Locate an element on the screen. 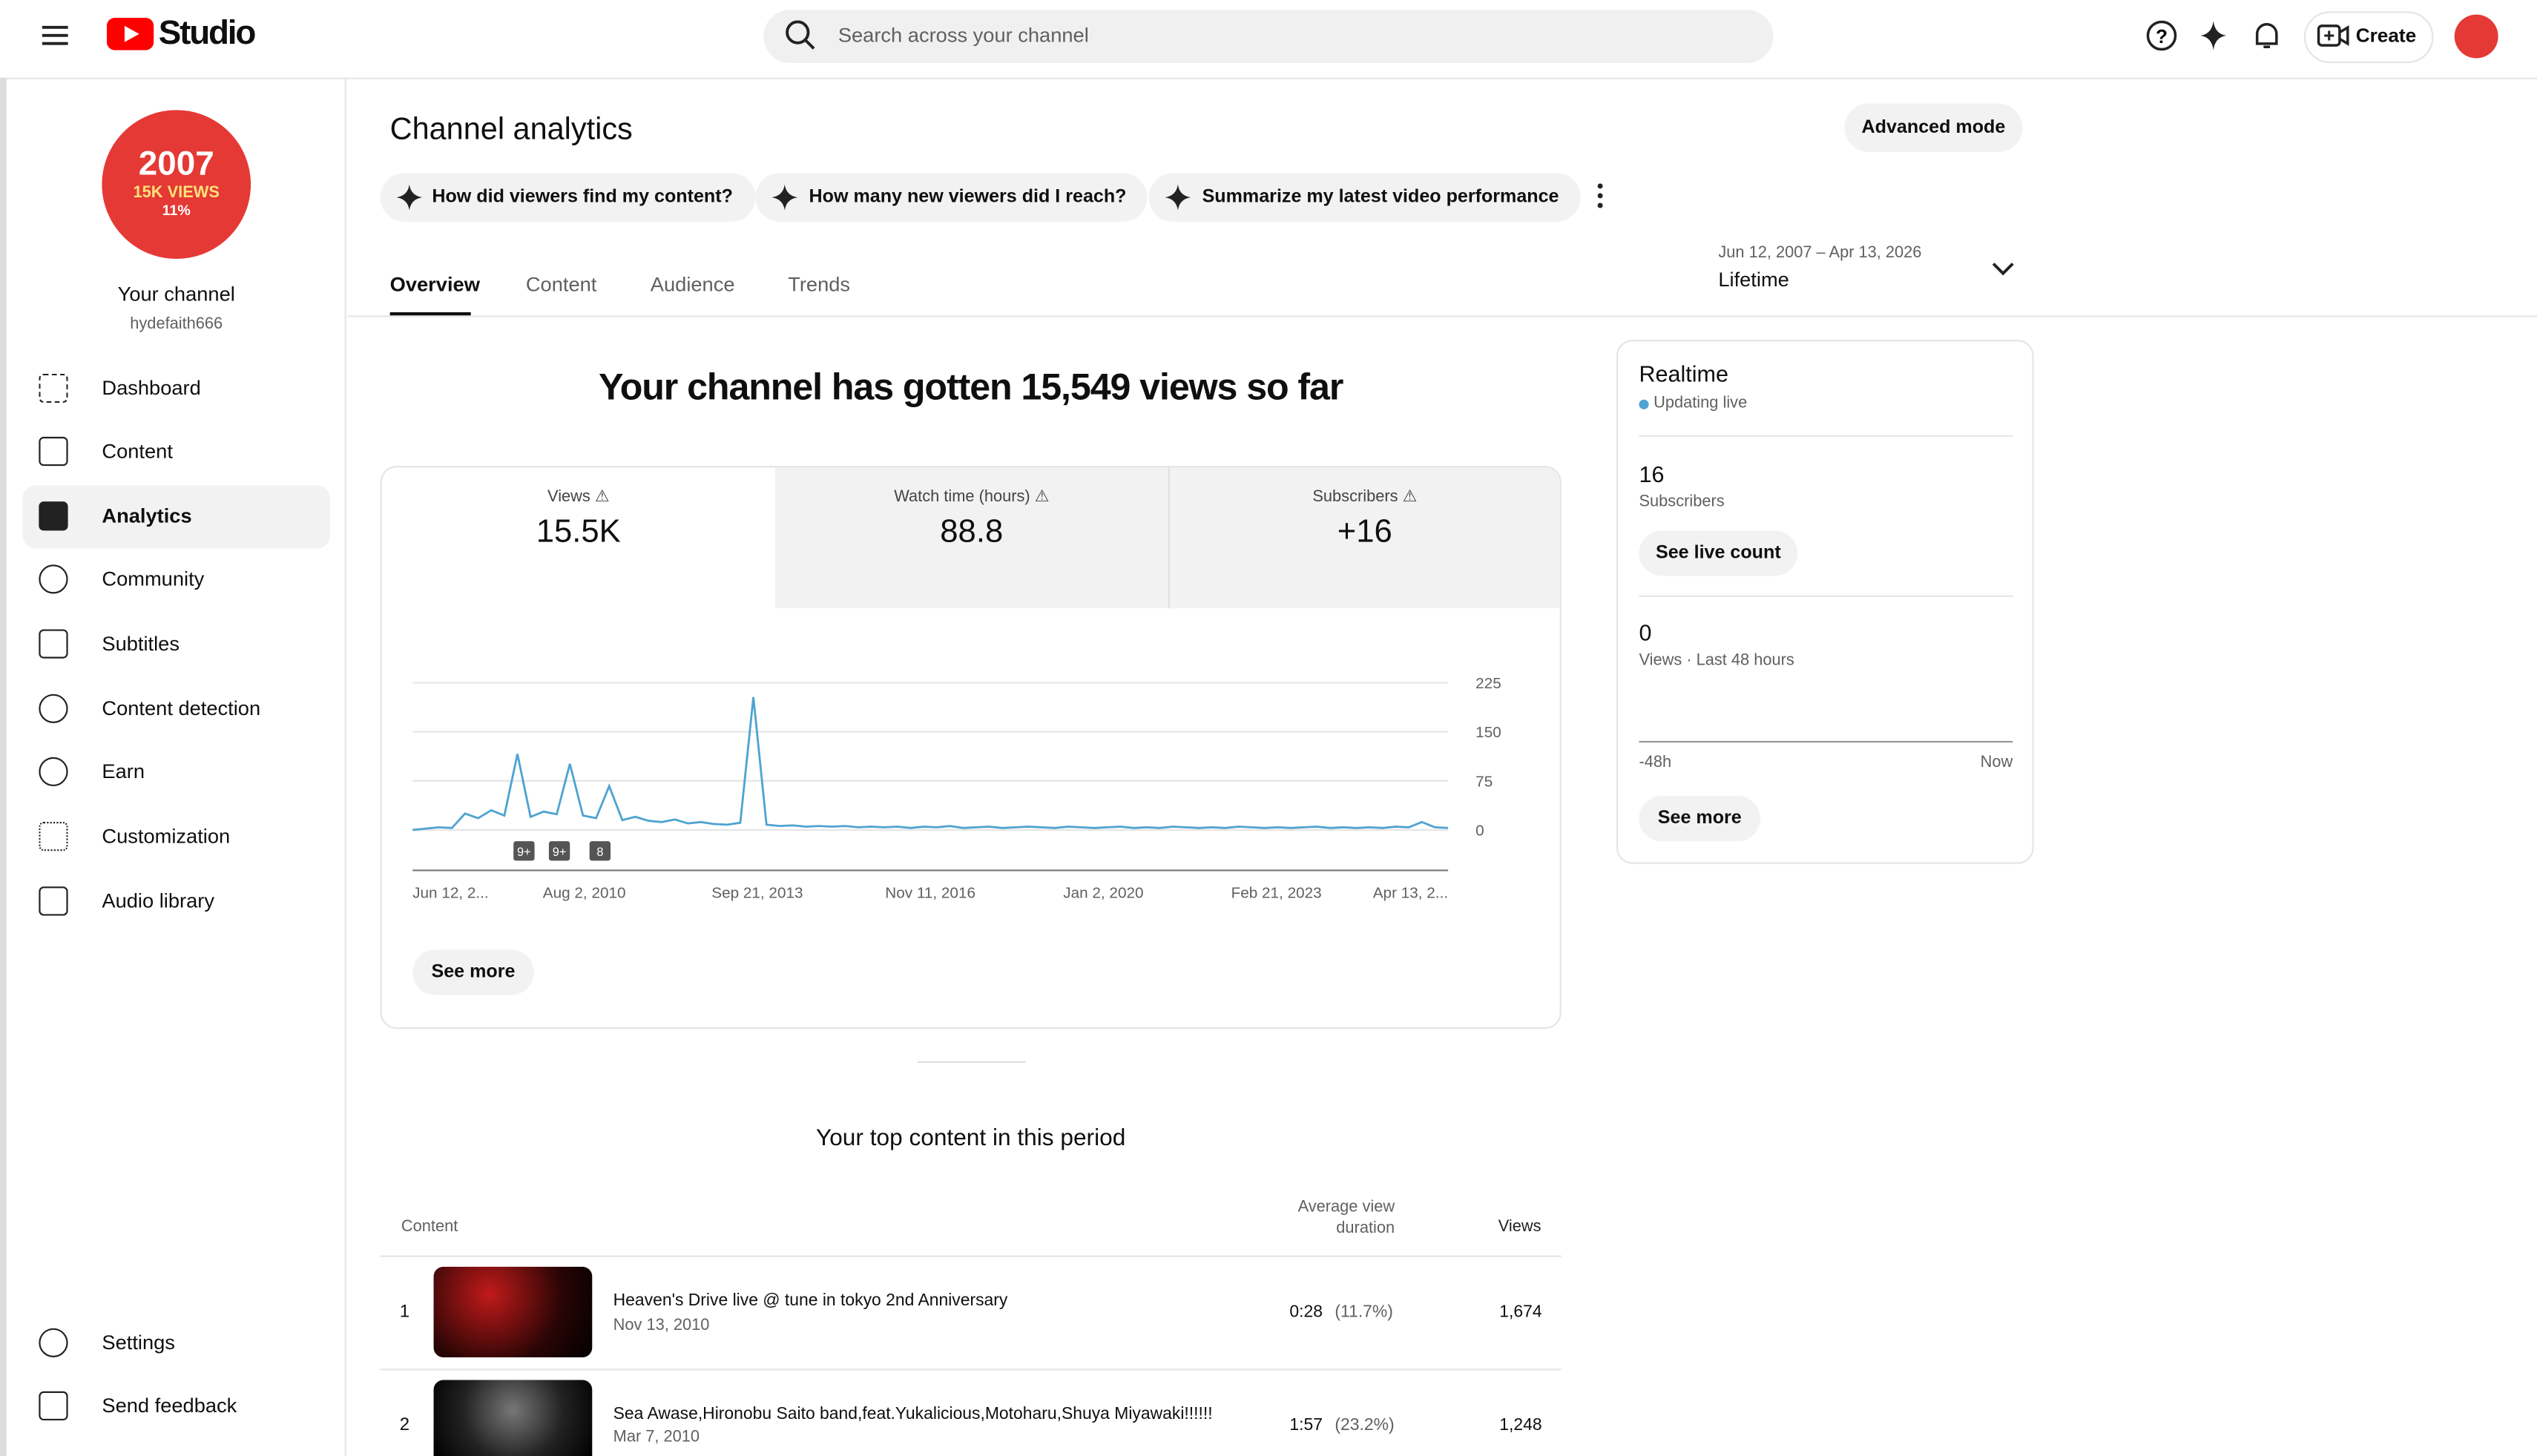 This screenshot has height=1456, width=2537. nav-item: Analytics is located at coordinates (147, 516).